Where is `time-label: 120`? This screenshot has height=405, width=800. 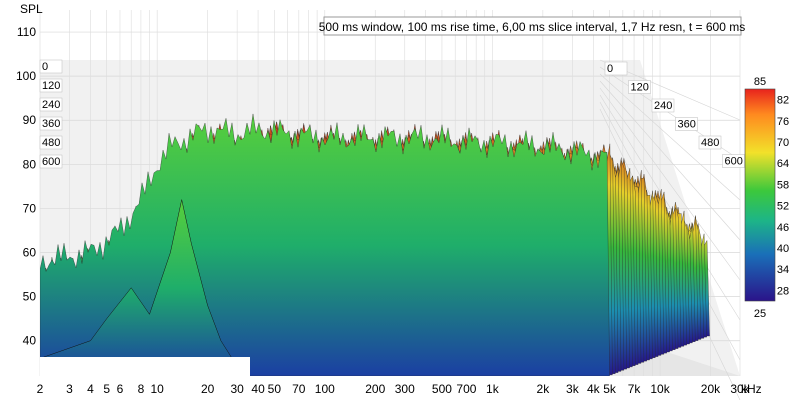
time-label: 120 is located at coordinates (51, 86).